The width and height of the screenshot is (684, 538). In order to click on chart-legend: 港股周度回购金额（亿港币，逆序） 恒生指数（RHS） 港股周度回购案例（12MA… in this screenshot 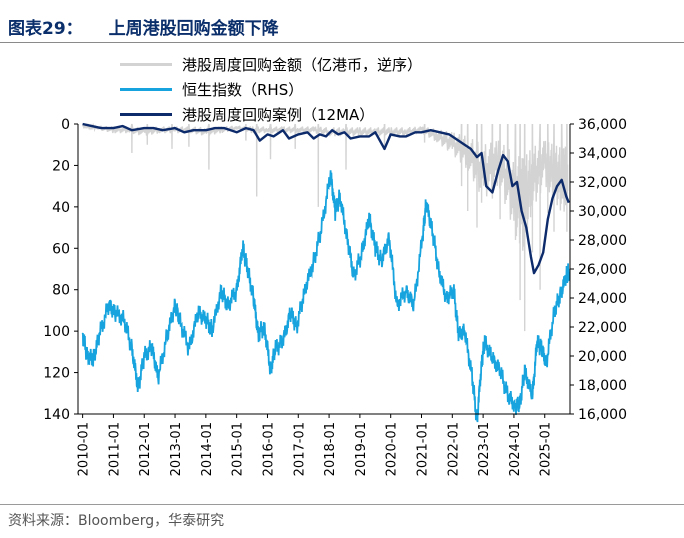, I will do `click(271, 89)`.